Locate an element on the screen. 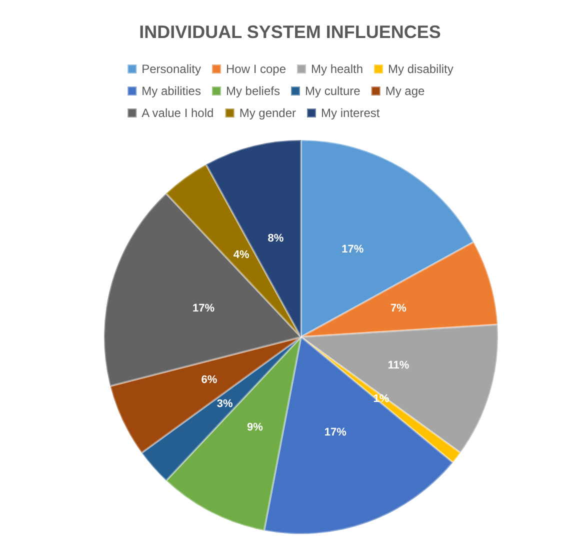 Image resolution: width=580 pixels, height=543 pixels. legend-label: My culture is located at coordinates (332, 91).